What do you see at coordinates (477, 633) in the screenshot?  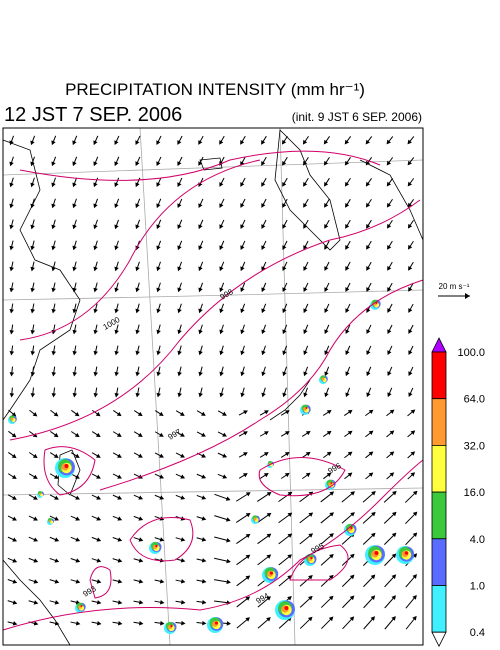 I see `colorbar-label: 0.4` at bounding box center [477, 633].